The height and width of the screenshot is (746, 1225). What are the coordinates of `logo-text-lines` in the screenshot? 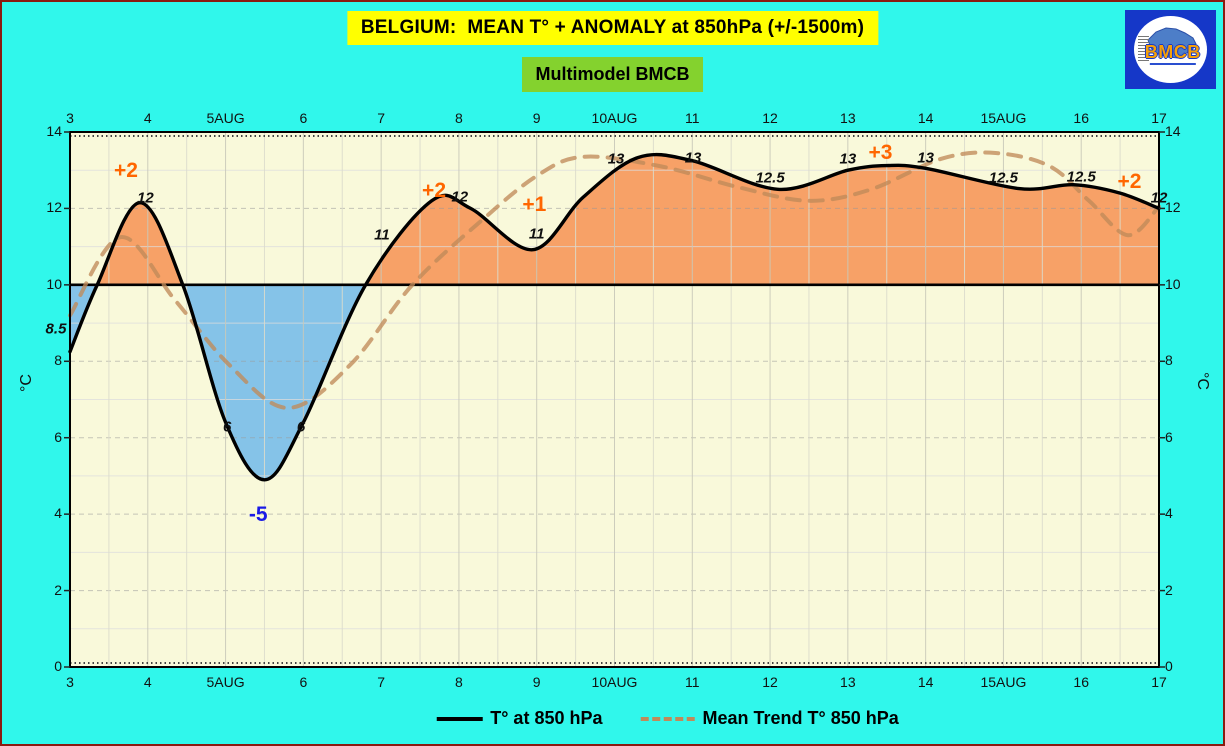 It's located at (1143, 49).